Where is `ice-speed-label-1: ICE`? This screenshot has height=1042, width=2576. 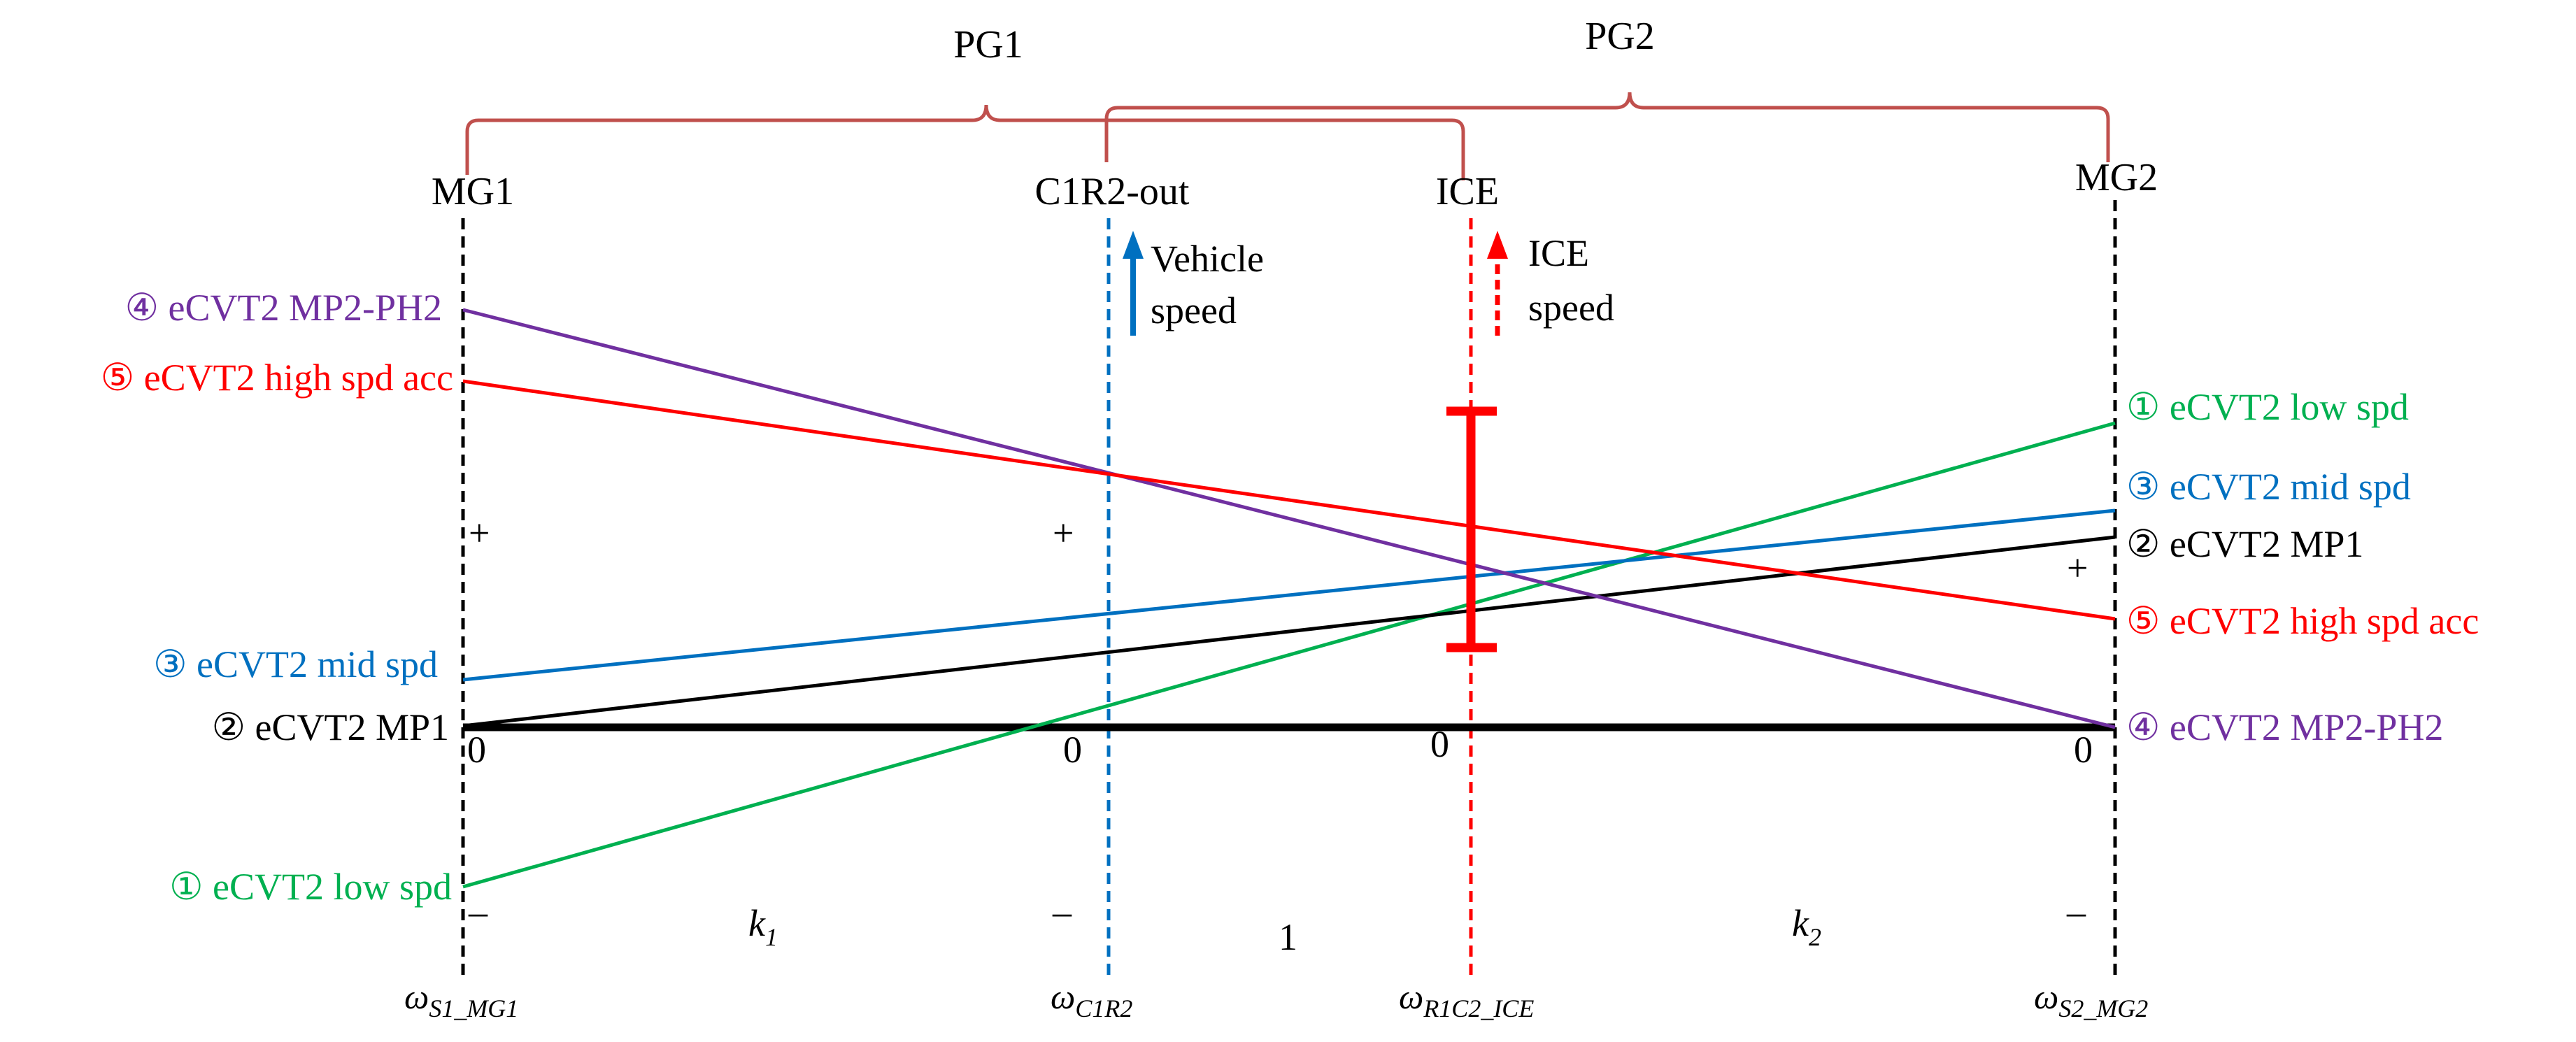 ice-speed-label-1: ICE is located at coordinates (1558, 253).